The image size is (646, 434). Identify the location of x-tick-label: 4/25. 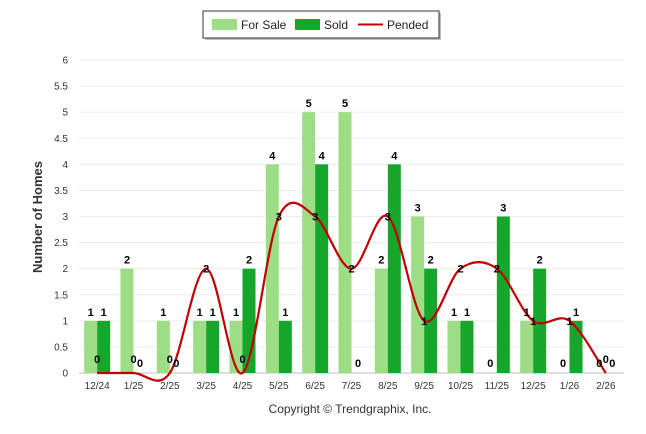
(243, 386).